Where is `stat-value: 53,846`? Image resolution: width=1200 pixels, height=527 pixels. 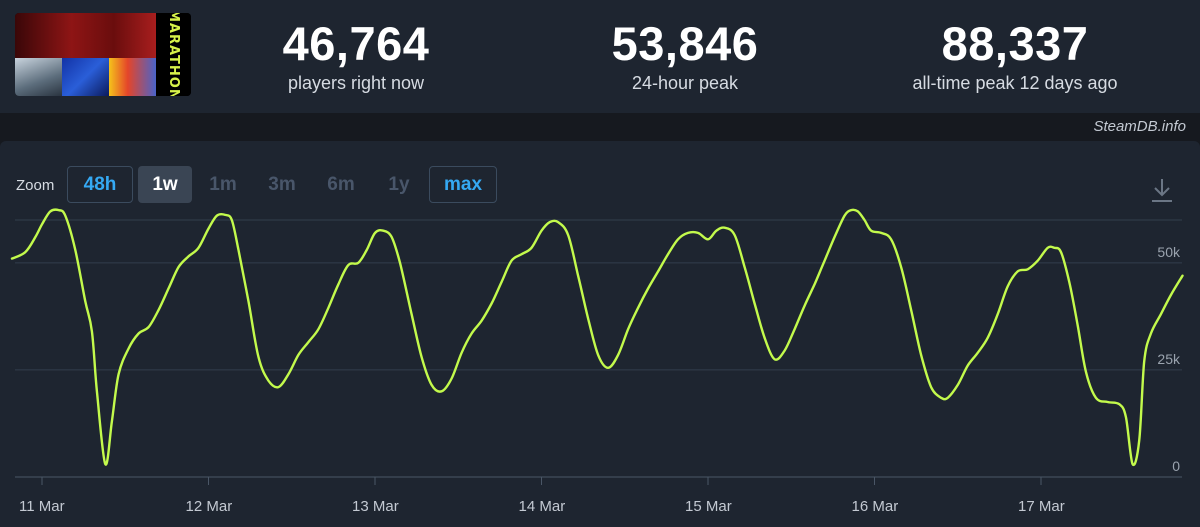 stat-value: 53,846 is located at coordinates (685, 43).